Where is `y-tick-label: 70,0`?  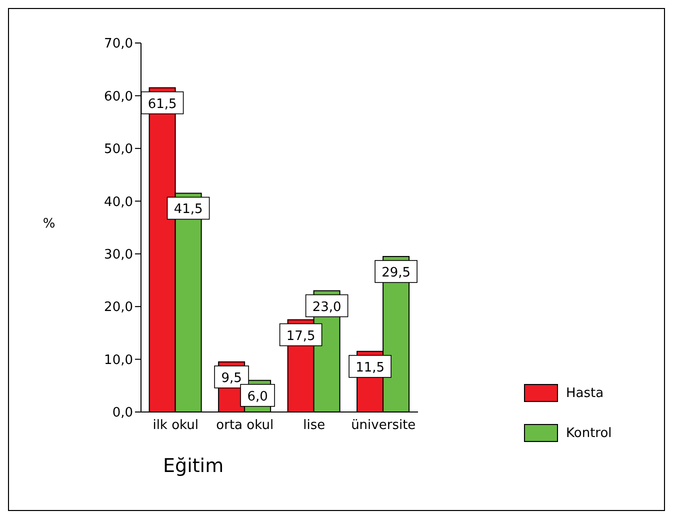
y-tick-label: 70,0 is located at coordinates (118, 44).